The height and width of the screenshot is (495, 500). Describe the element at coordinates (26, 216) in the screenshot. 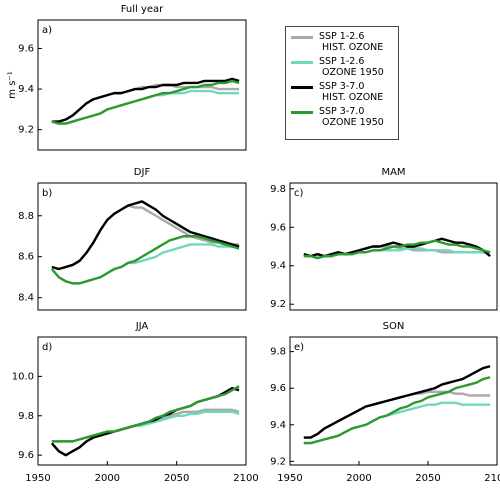

I see `y-tick-label: 8.8` at that location.